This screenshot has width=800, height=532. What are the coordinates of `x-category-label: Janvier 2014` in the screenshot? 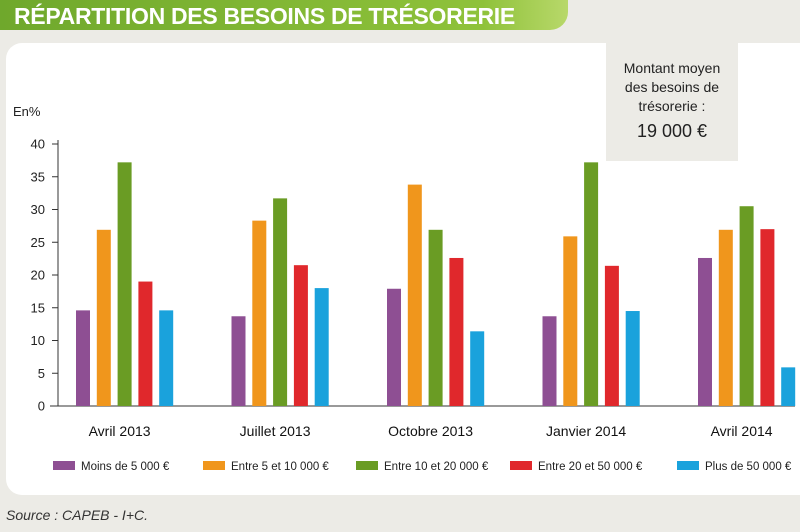 It's located at (586, 431).